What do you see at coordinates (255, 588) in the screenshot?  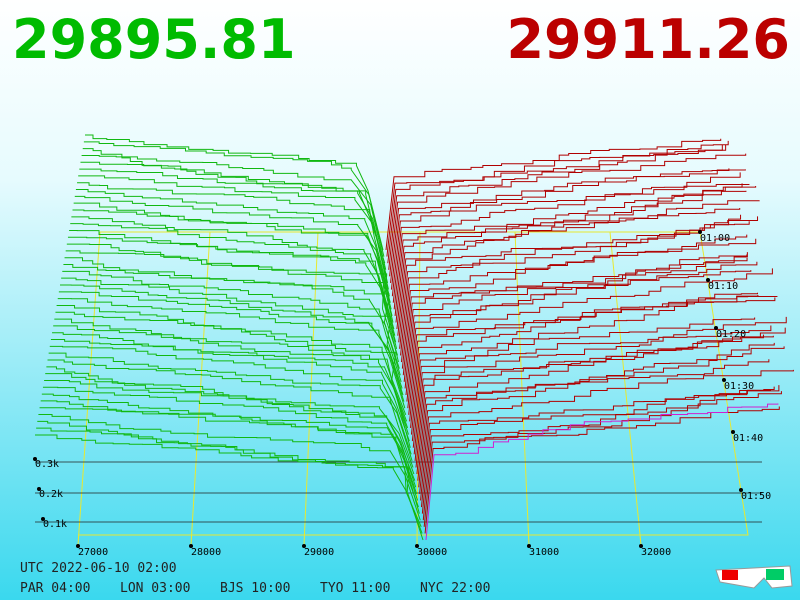 I see `clock: BJS 10:00` at bounding box center [255, 588].